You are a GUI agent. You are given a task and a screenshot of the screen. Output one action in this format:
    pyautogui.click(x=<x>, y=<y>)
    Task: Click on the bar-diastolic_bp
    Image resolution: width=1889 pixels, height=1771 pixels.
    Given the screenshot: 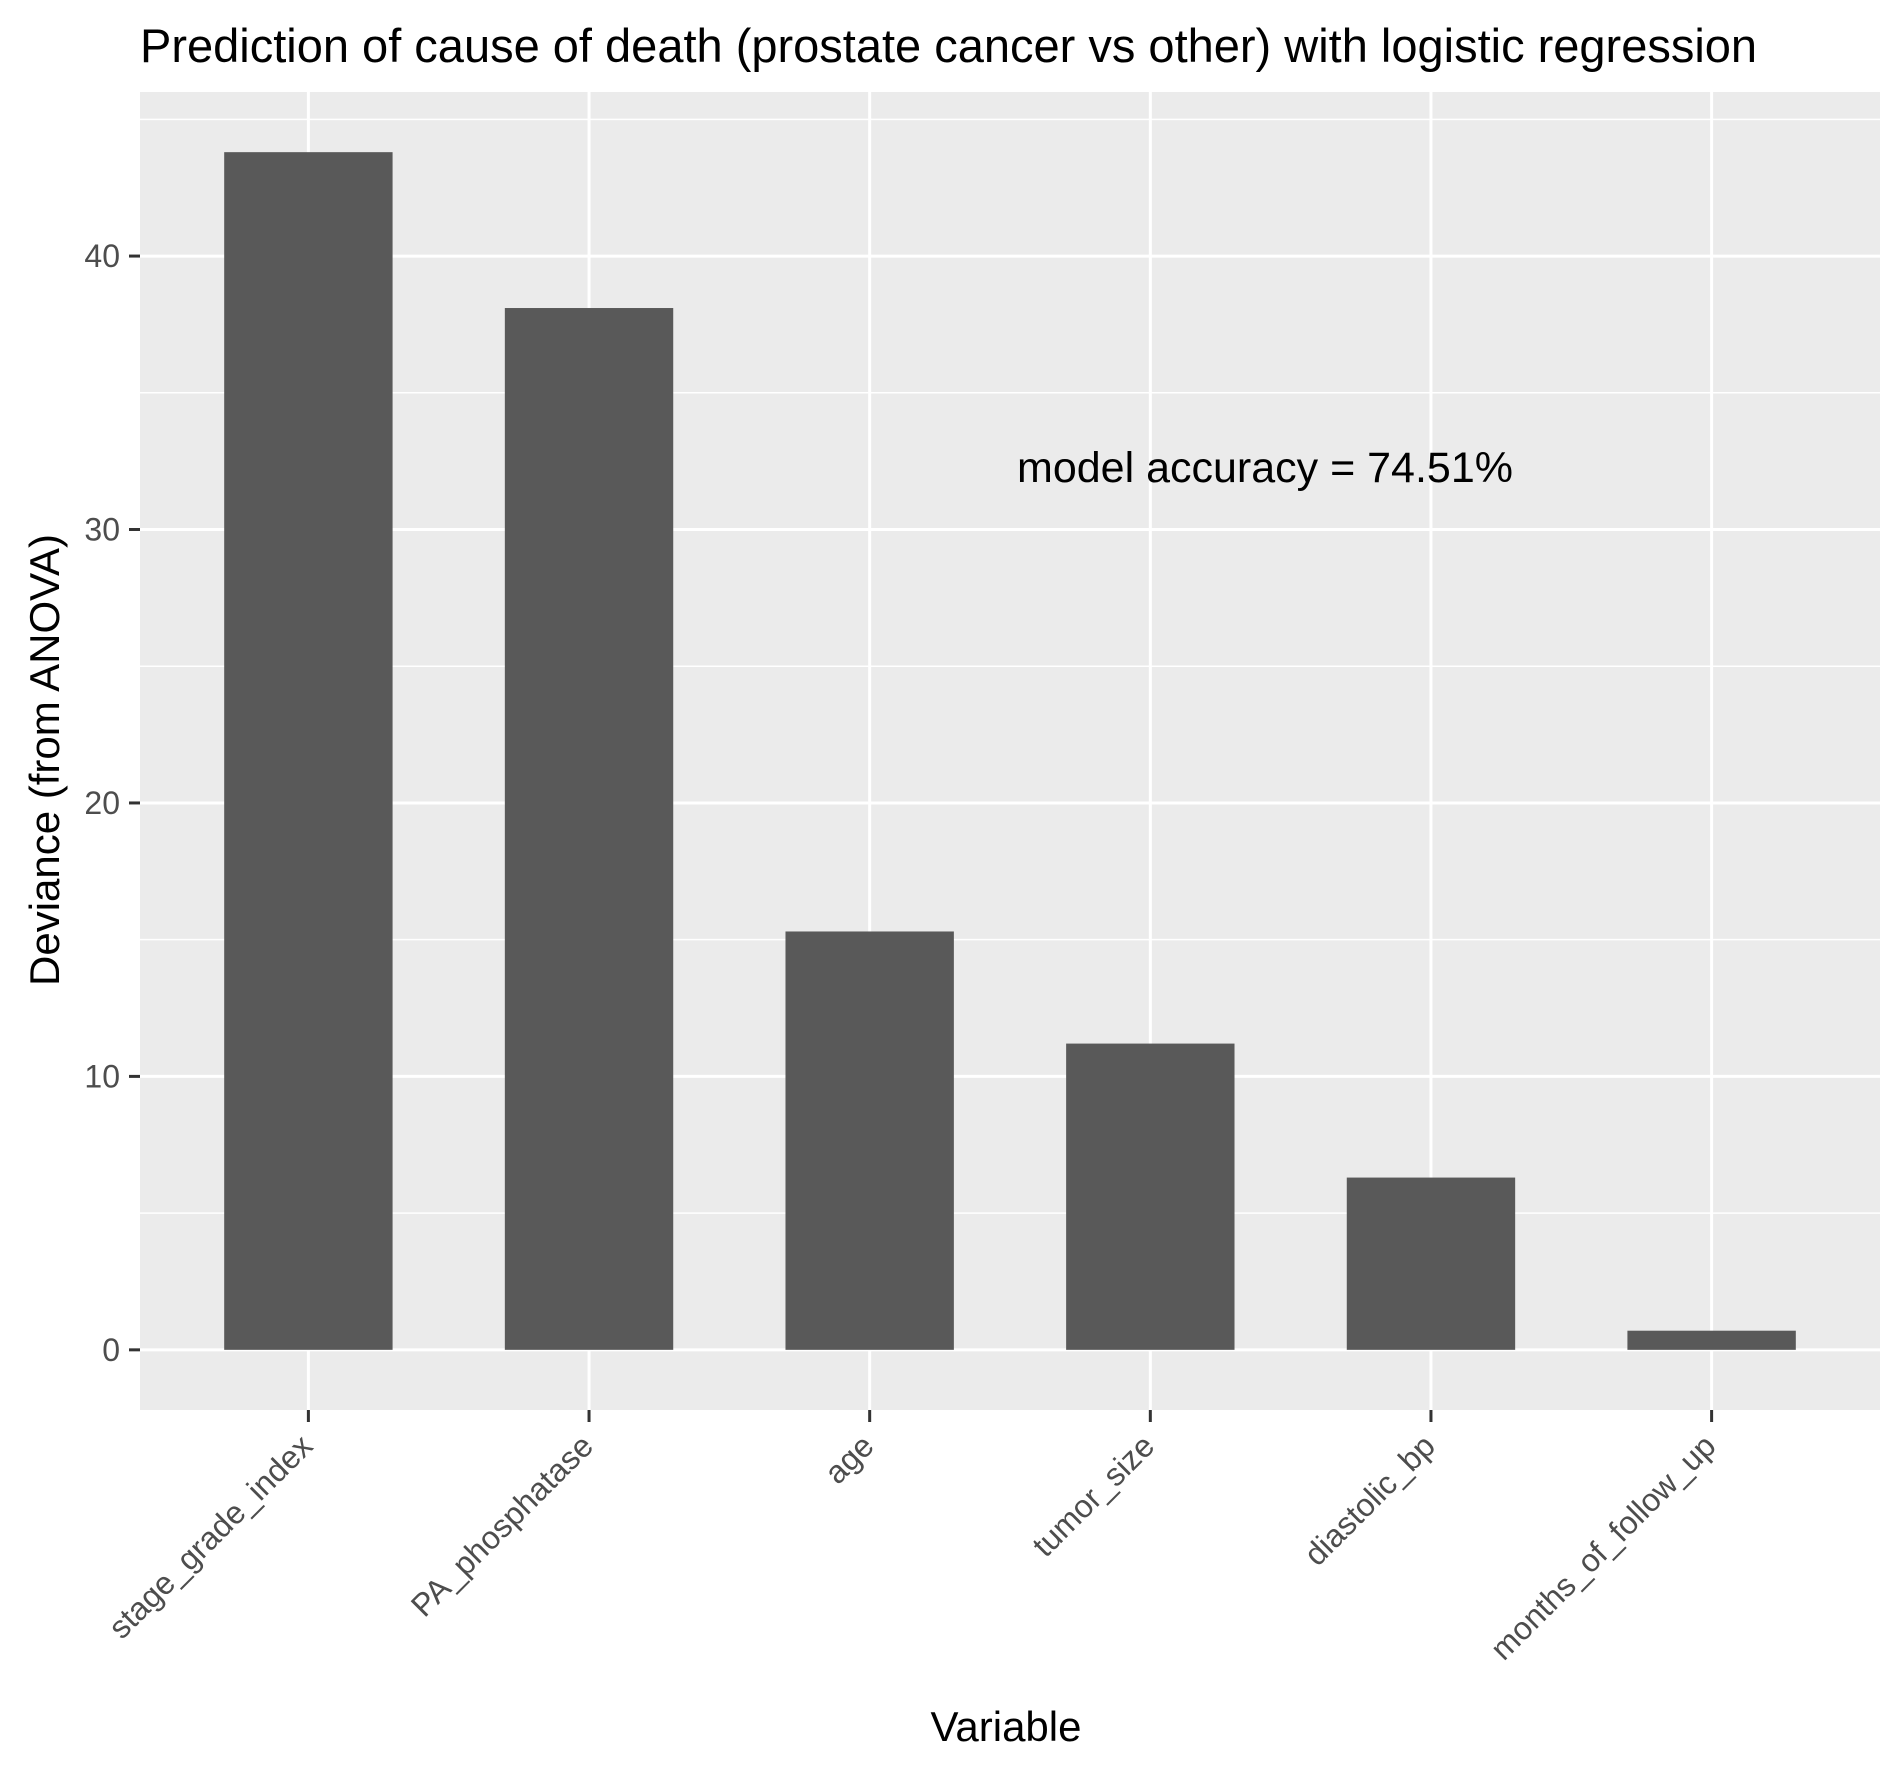 What is the action you would take?
    pyautogui.click(x=1431, y=1263)
    